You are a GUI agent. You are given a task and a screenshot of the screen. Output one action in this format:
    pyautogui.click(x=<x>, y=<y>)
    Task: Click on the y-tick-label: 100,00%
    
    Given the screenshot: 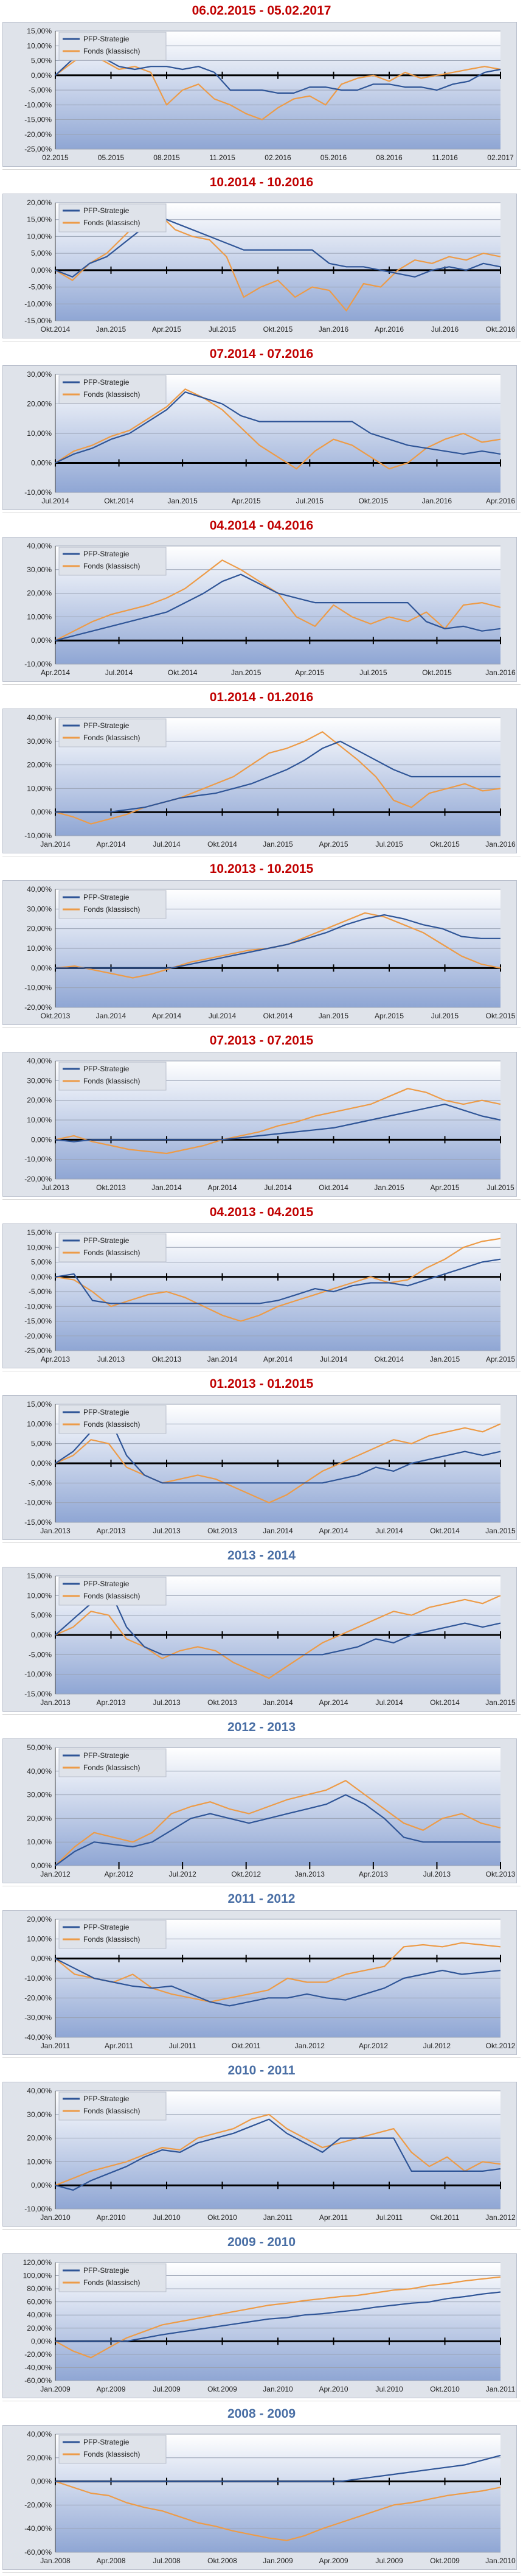 What is the action you would take?
    pyautogui.click(x=38, y=2276)
    